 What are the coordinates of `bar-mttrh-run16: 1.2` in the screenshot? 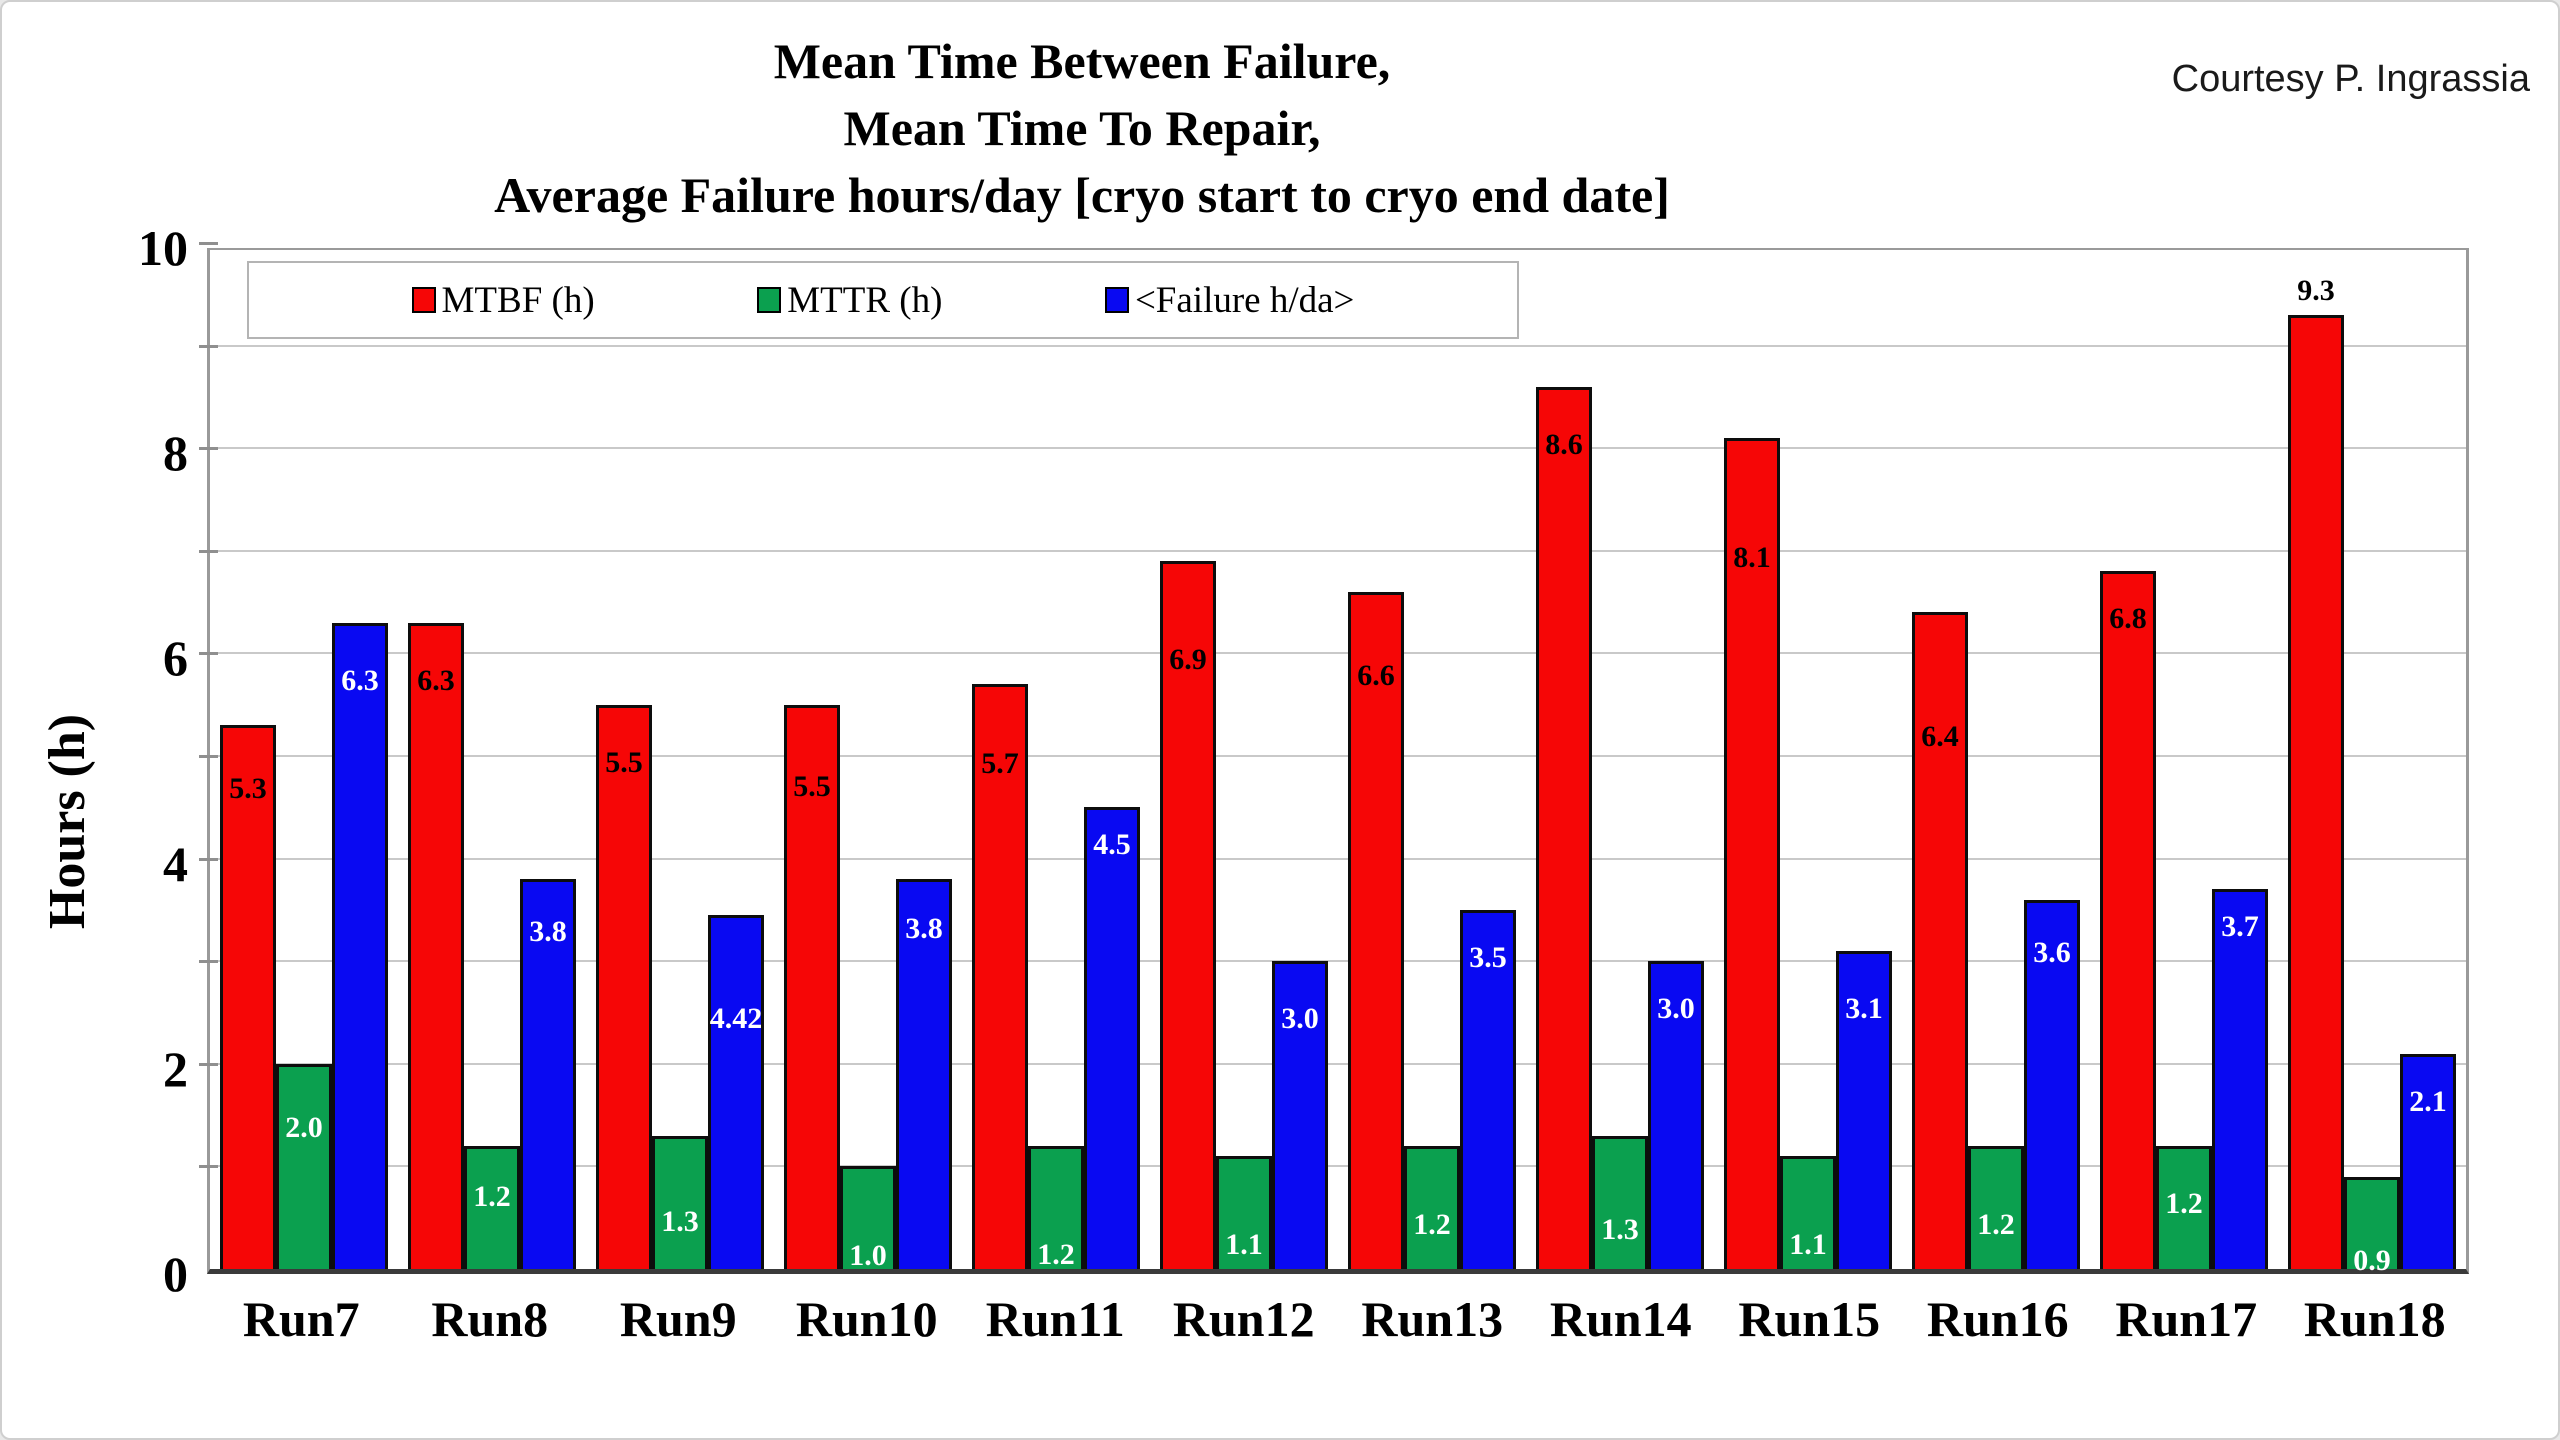 It's located at (1996, 1207).